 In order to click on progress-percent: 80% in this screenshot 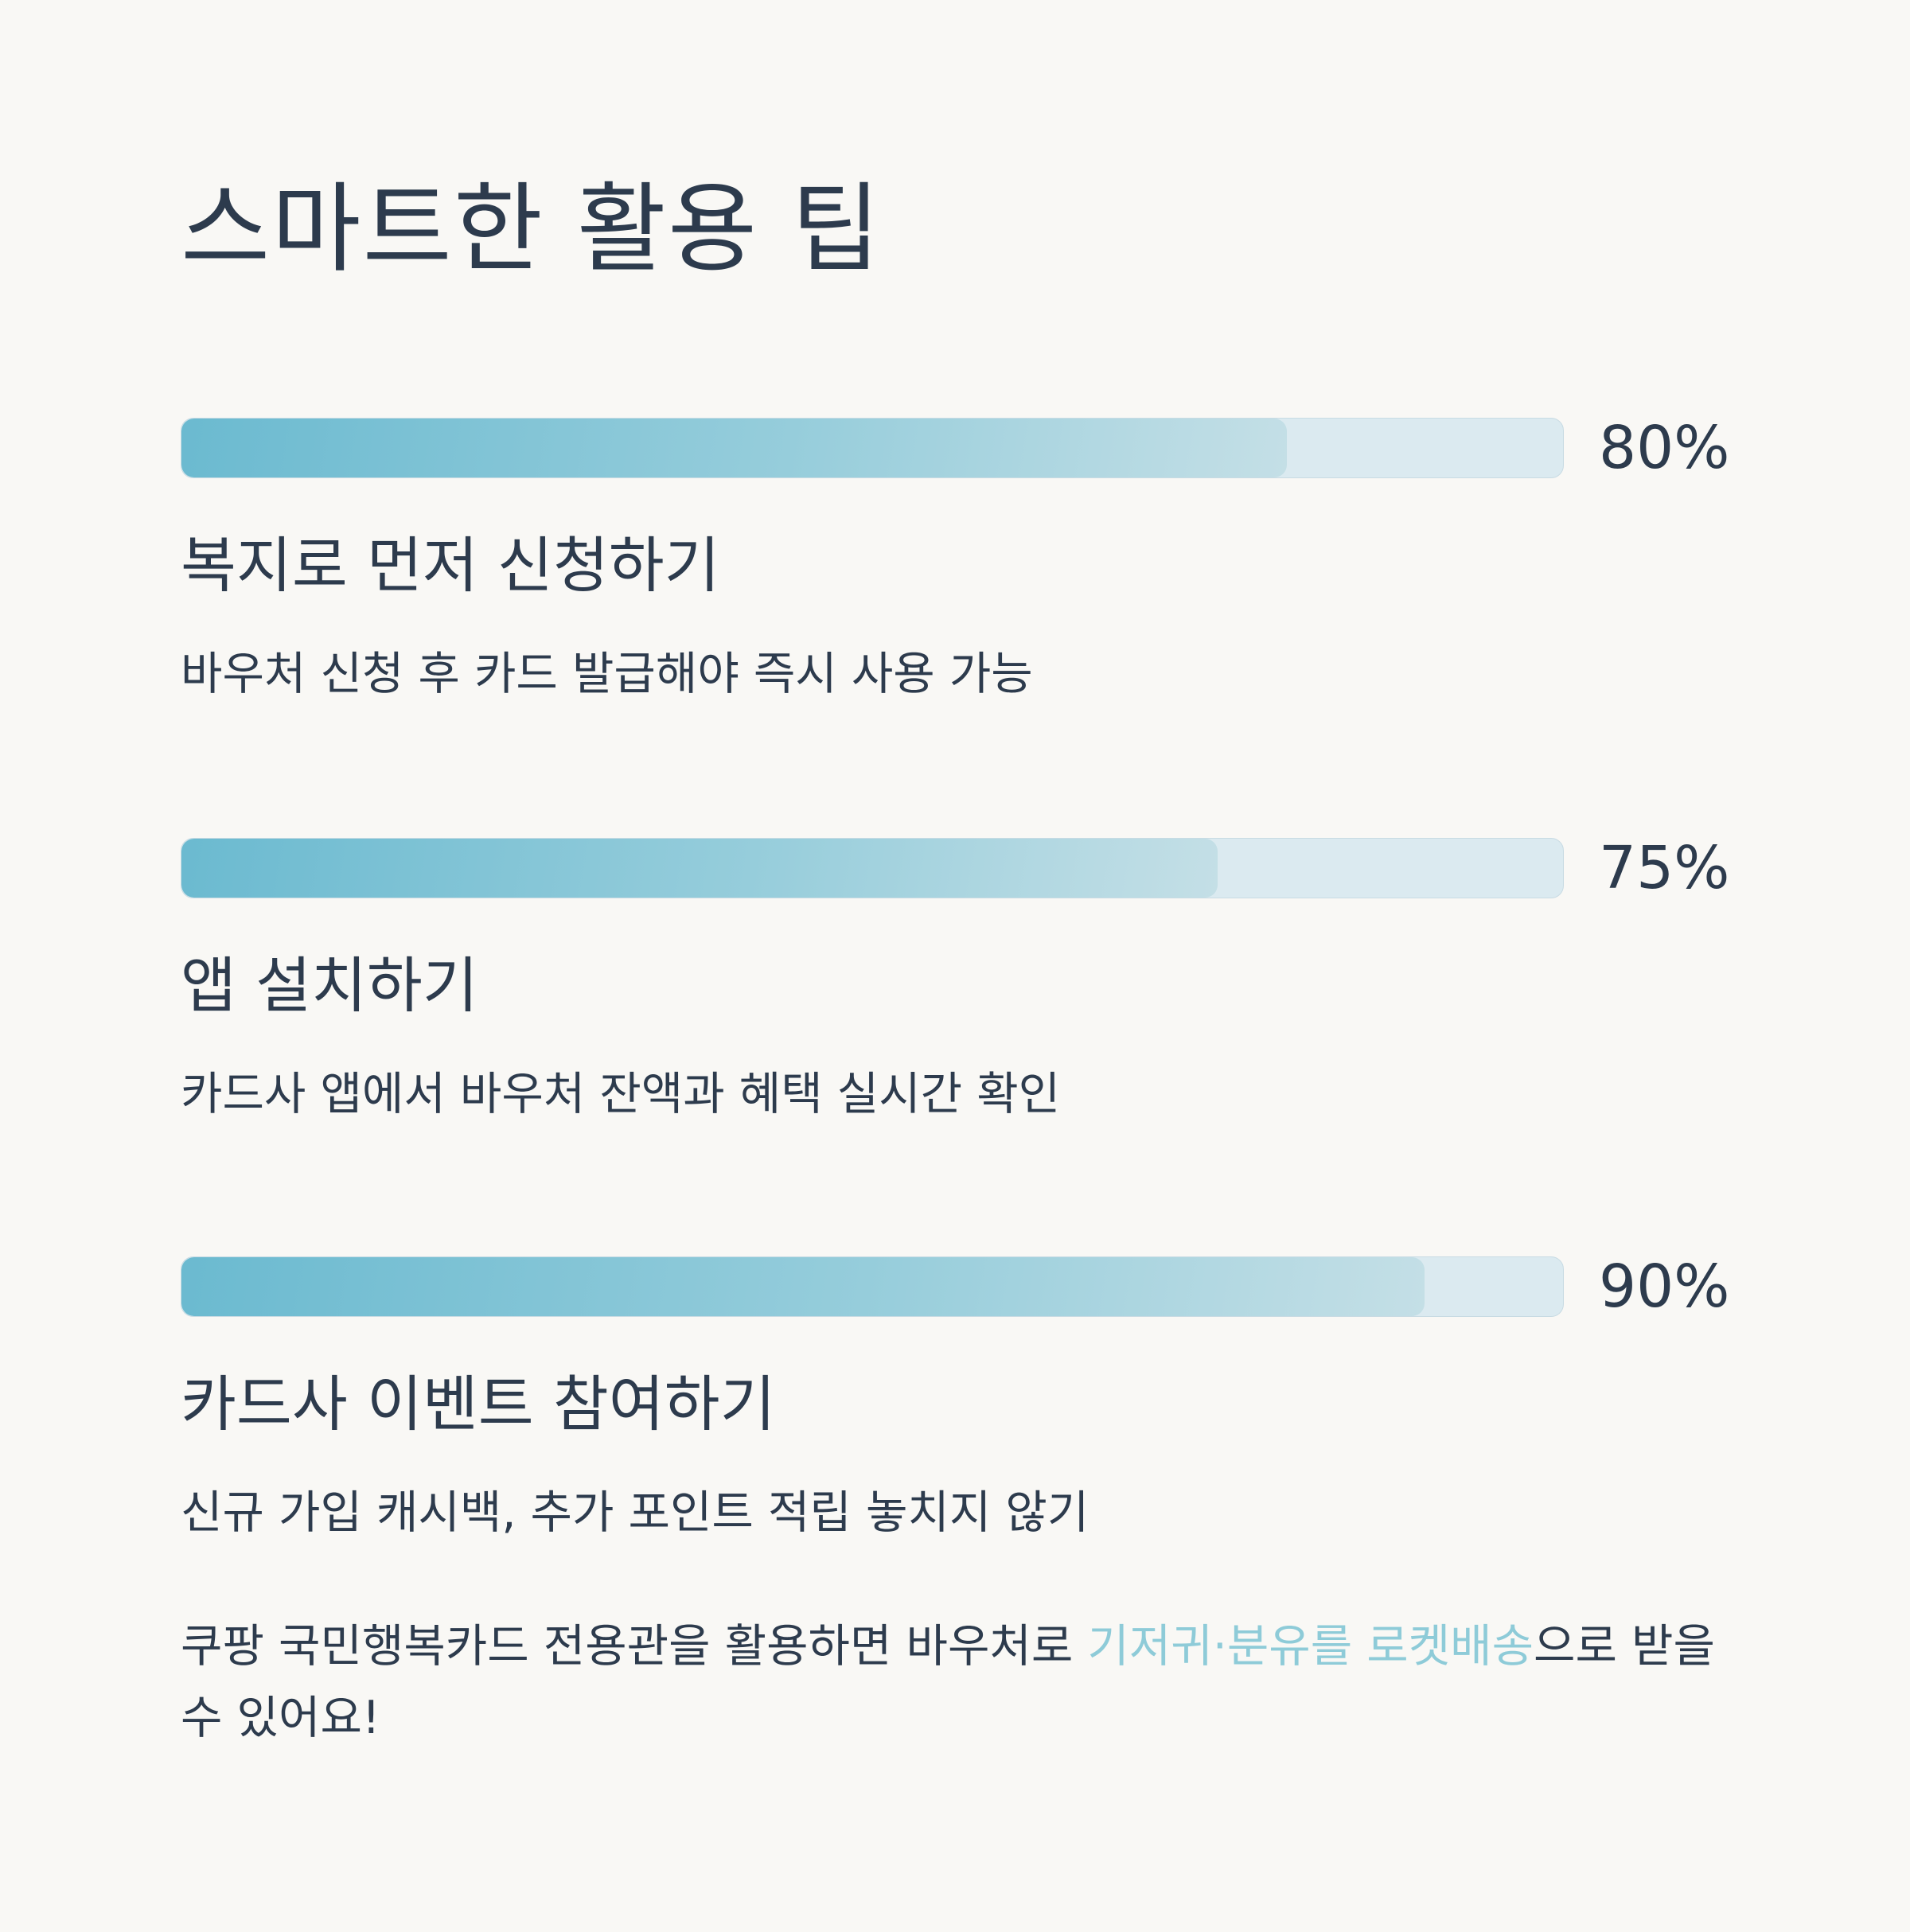, I will do `click(1664, 448)`.